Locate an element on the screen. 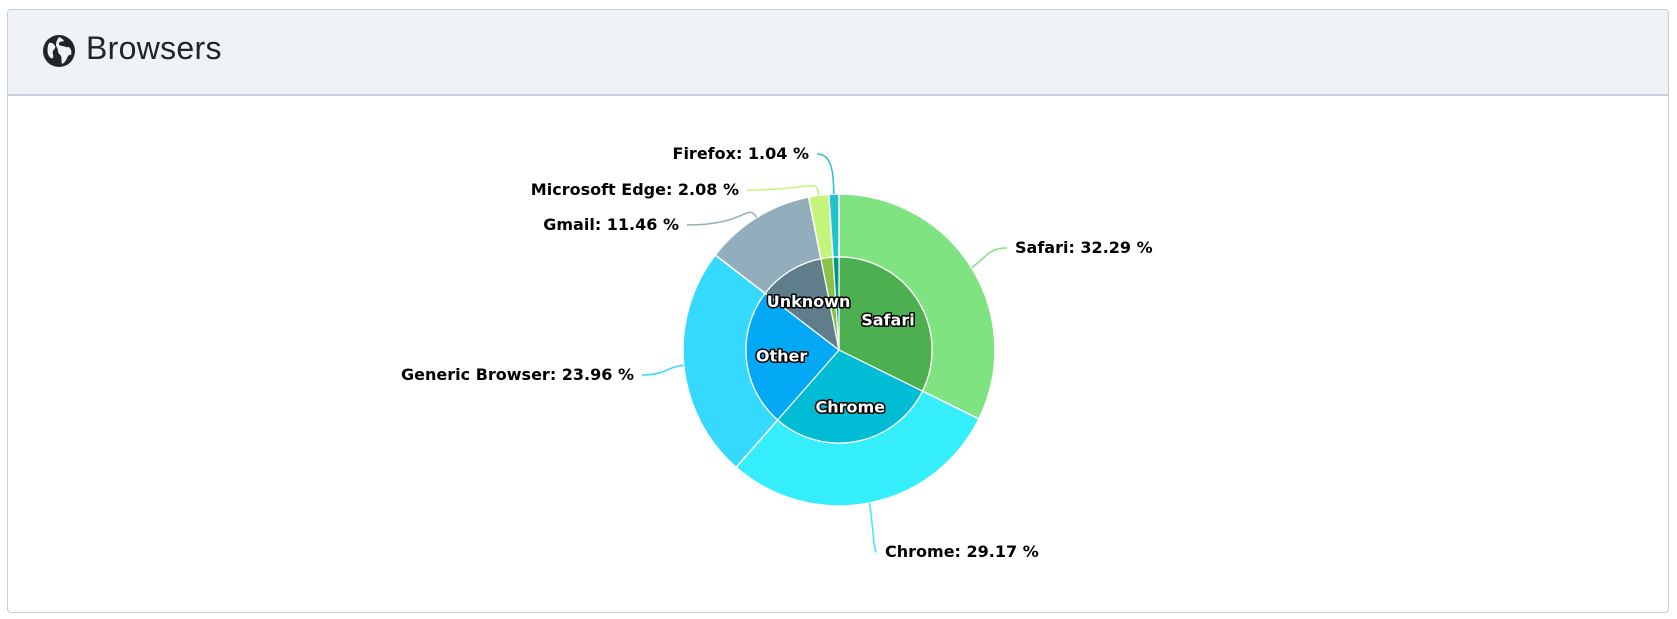  inner-label-safari: Safari is located at coordinates (887, 320).